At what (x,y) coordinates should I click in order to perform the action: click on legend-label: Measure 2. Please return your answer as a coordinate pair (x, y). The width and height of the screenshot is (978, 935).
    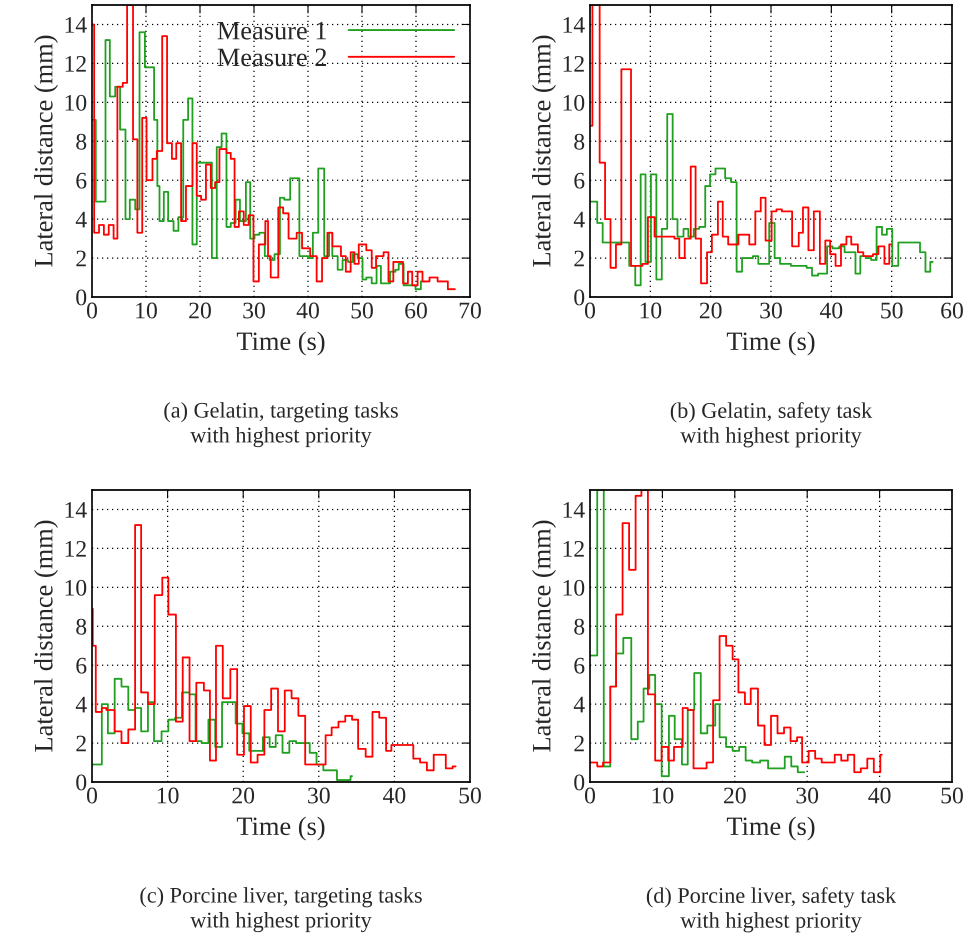
    Looking at the image, I should click on (272, 57).